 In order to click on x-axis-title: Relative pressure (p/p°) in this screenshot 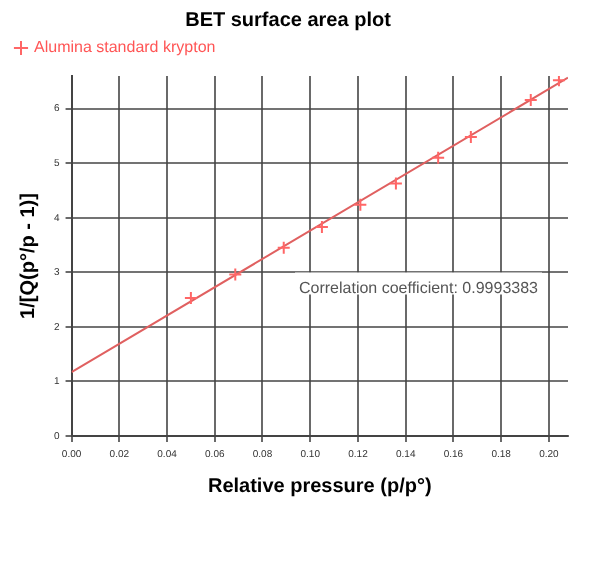, I will do `click(319, 486)`.